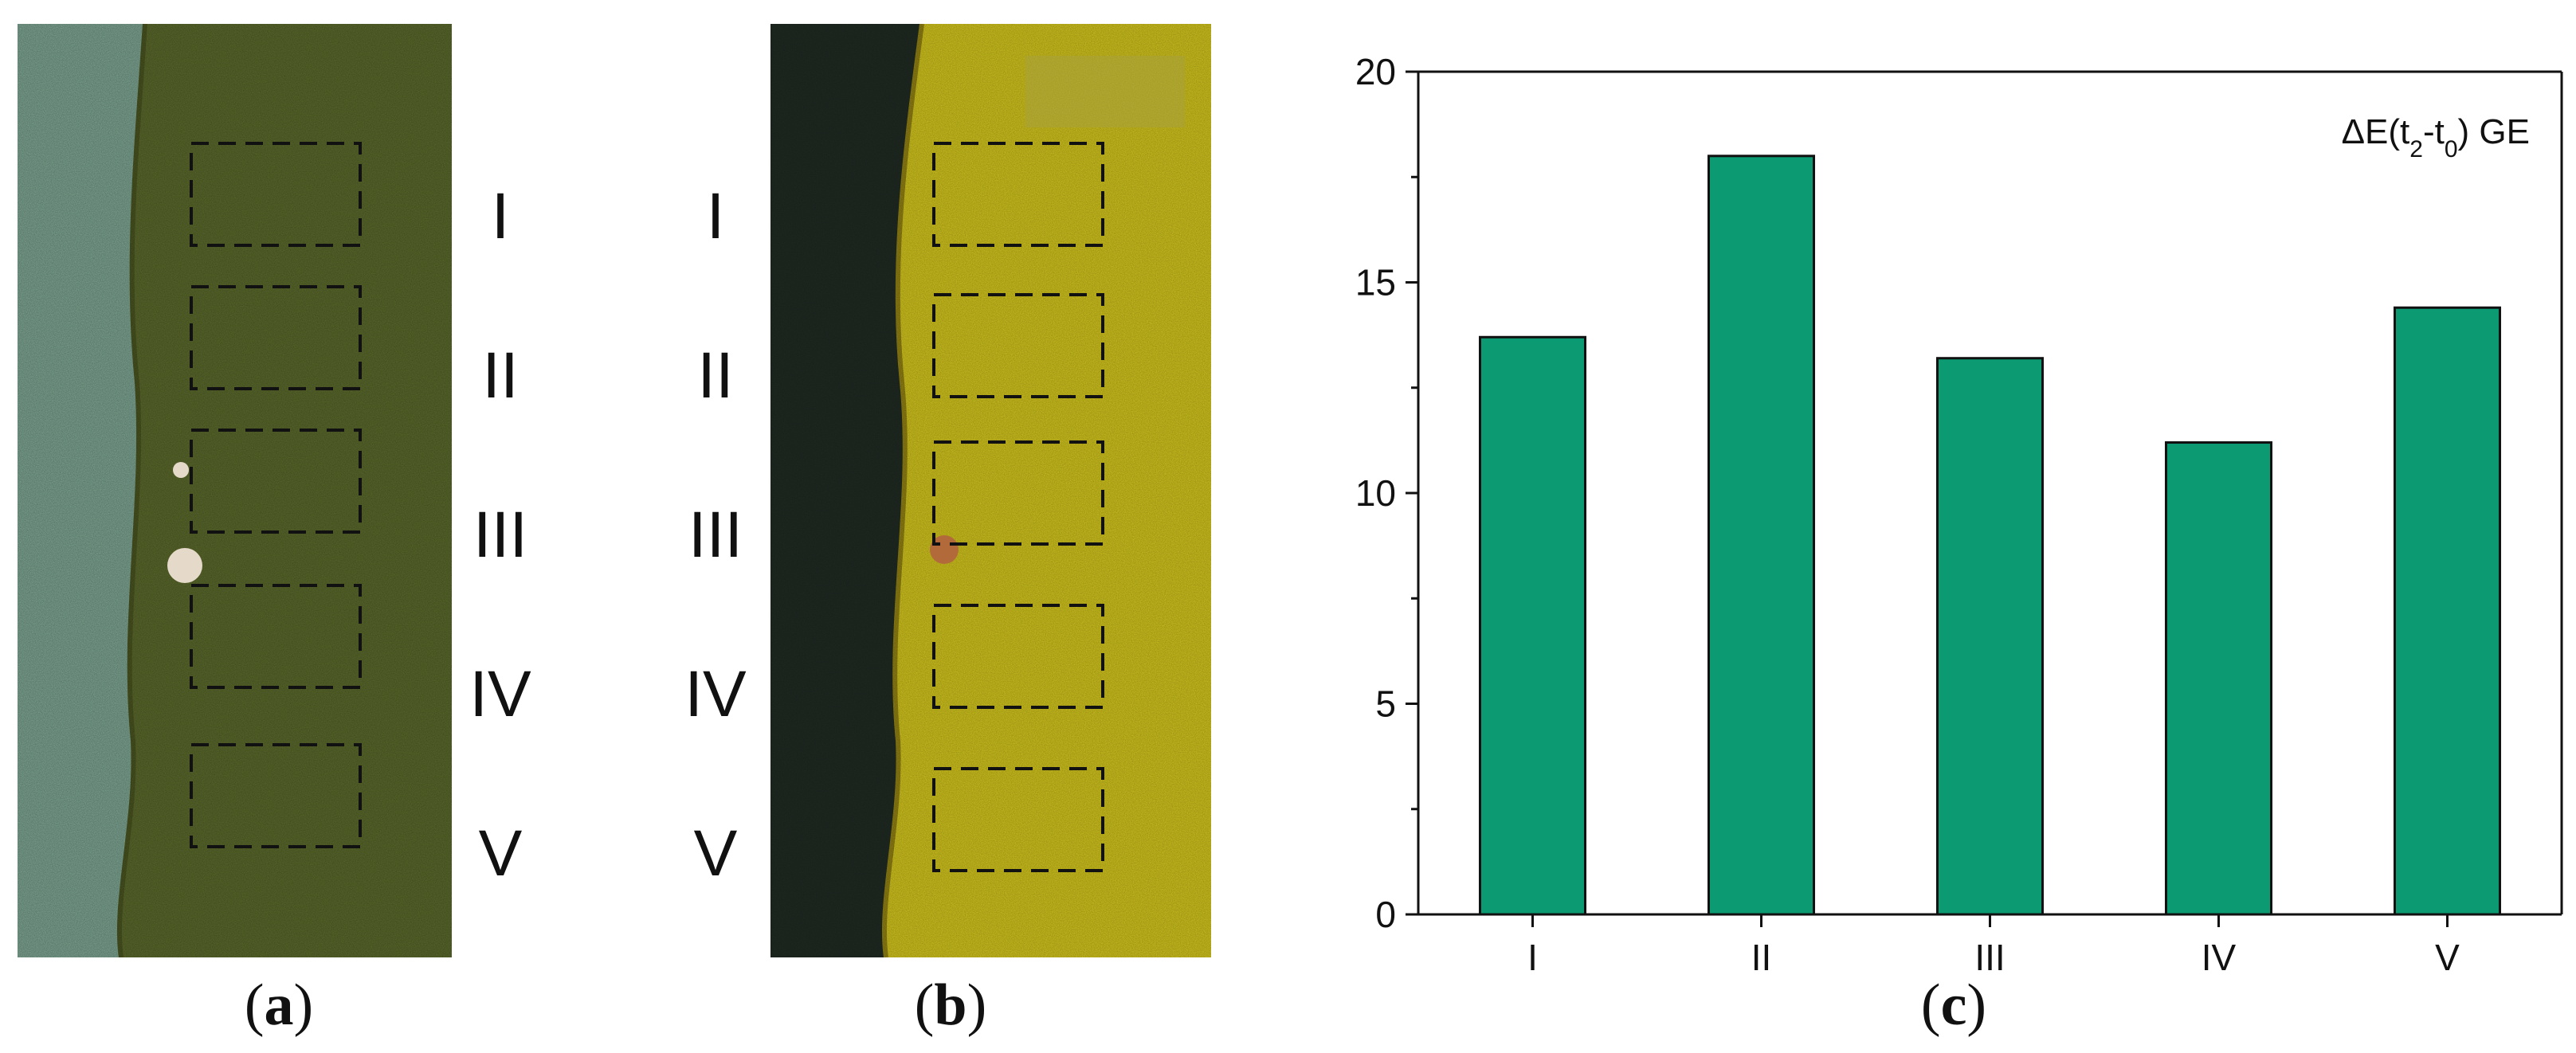 The width and height of the screenshot is (2576, 1053). What do you see at coordinates (1989, 957) in the screenshot?
I see `x-tick-label-3: III` at bounding box center [1989, 957].